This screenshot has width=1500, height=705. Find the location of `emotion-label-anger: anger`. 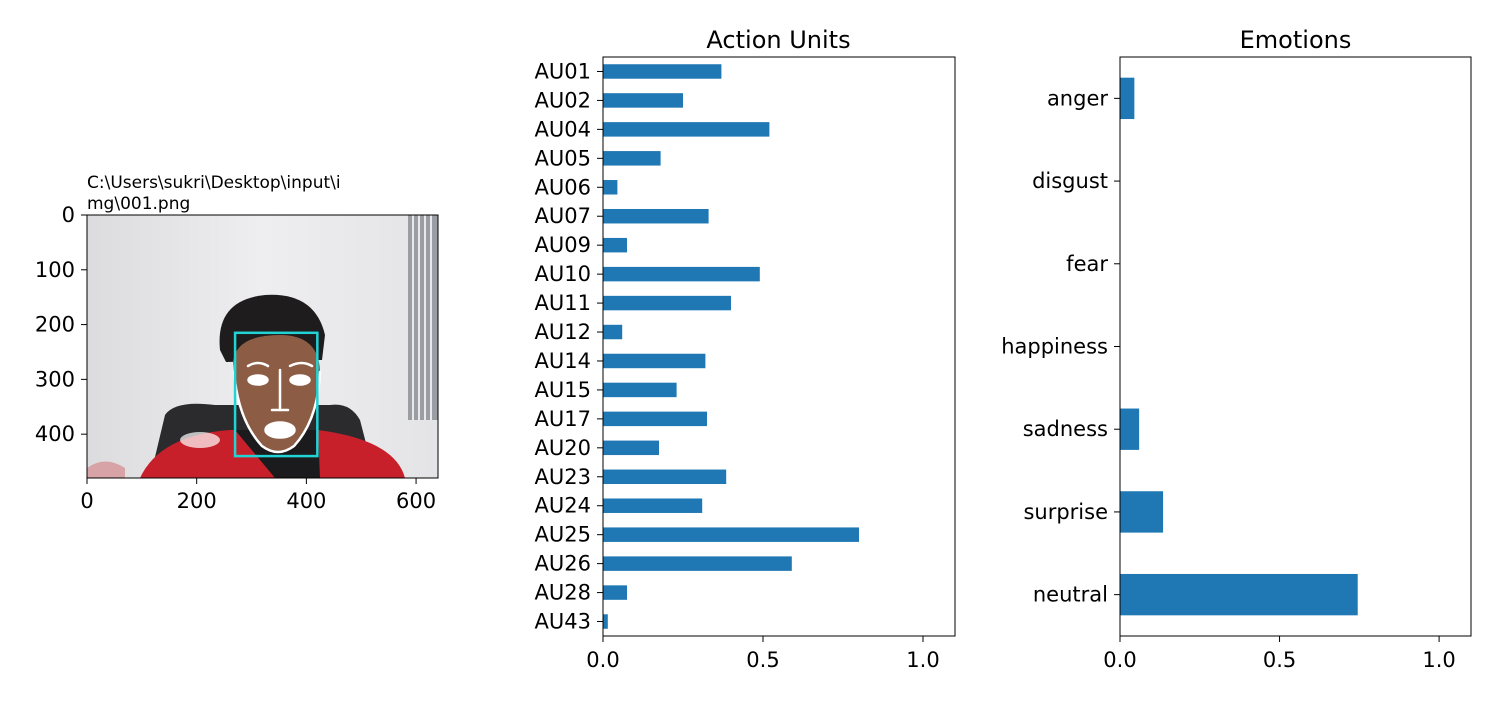

emotion-label-anger: anger is located at coordinates (1077, 98).